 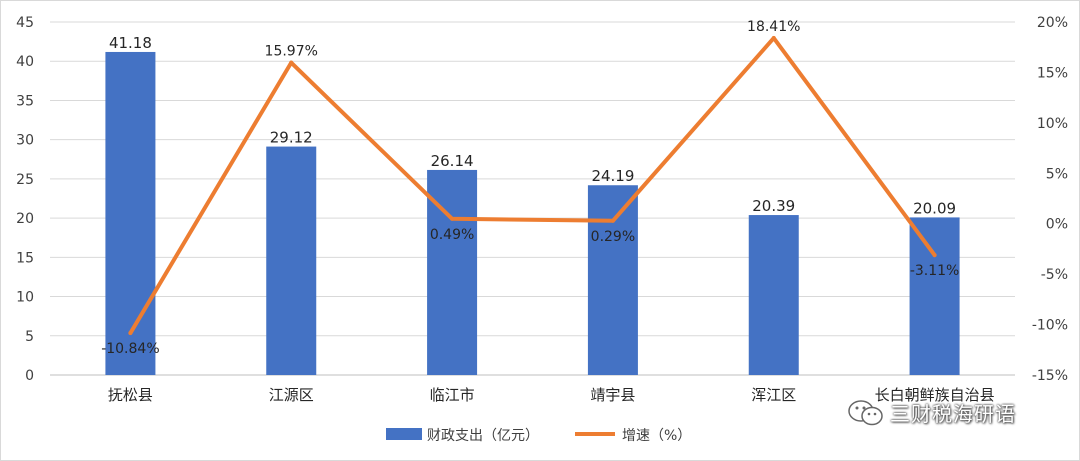 I want to click on watermark: 三财税海研语, so click(x=932, y=412).